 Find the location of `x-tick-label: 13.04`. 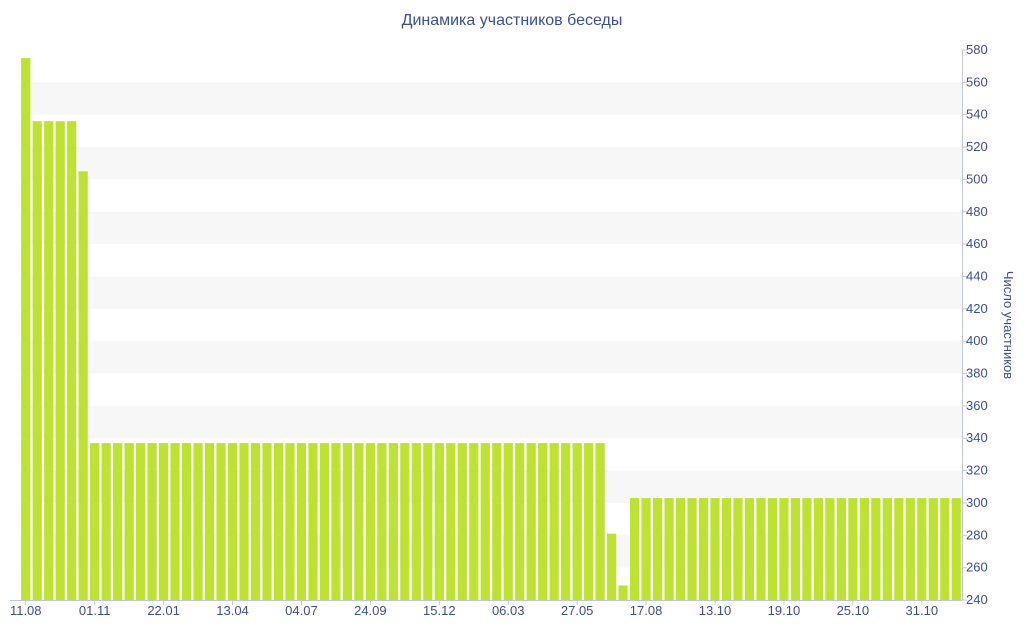

x-tick-label: 13.04 is located at coordinates (232, 610).